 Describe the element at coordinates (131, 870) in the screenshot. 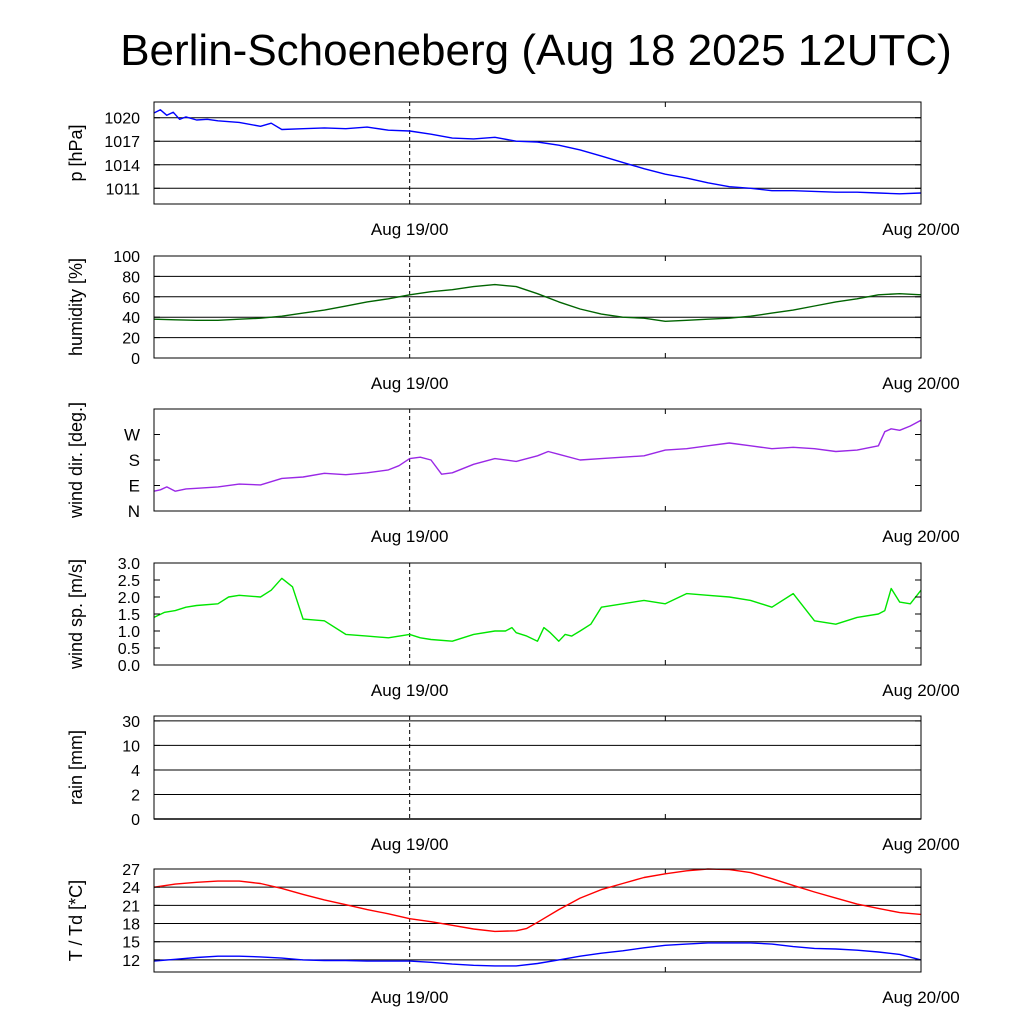

I see `y-tick-label: 27` at that location.